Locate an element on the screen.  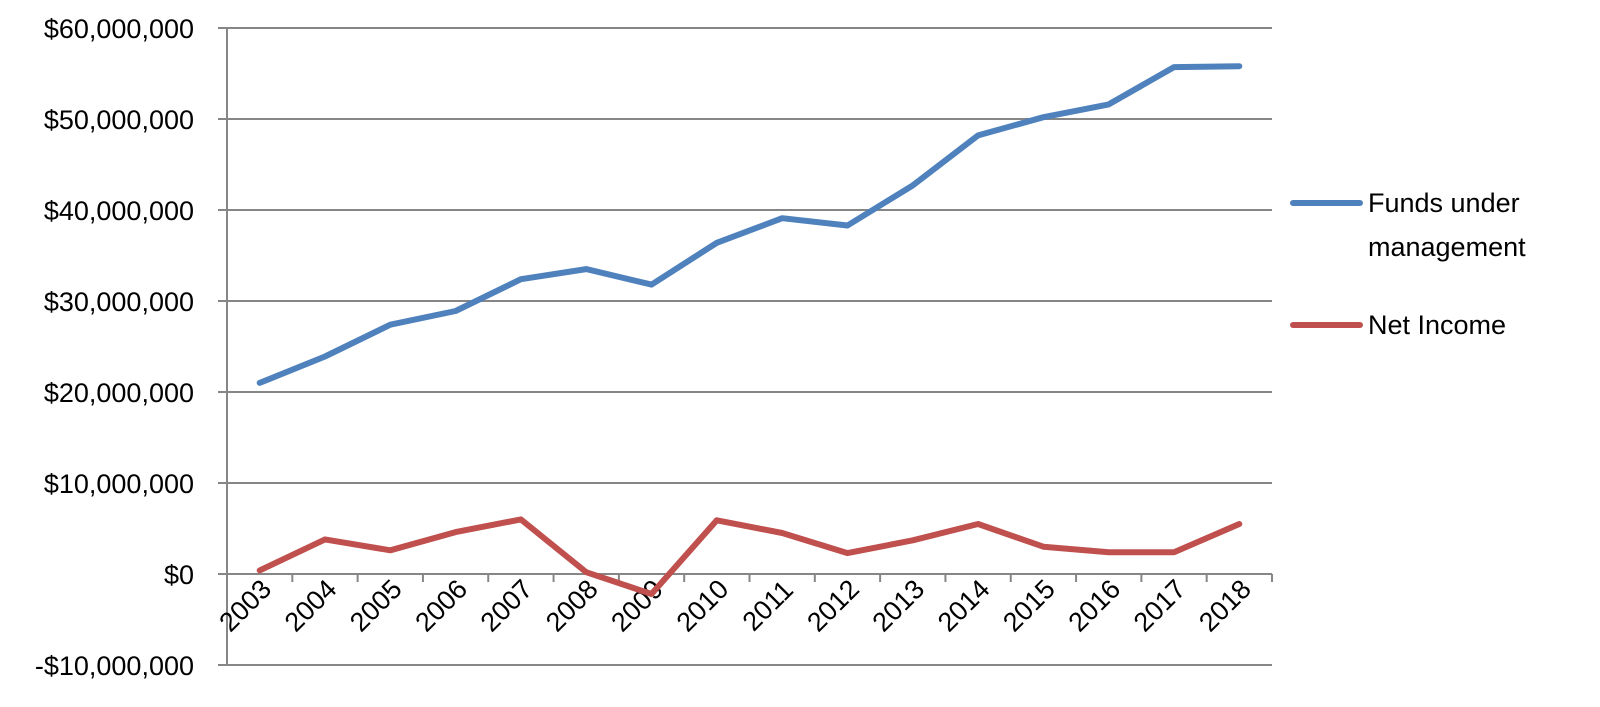
y-tick-label: $20,000,000 is located at coordinates (119, 393).